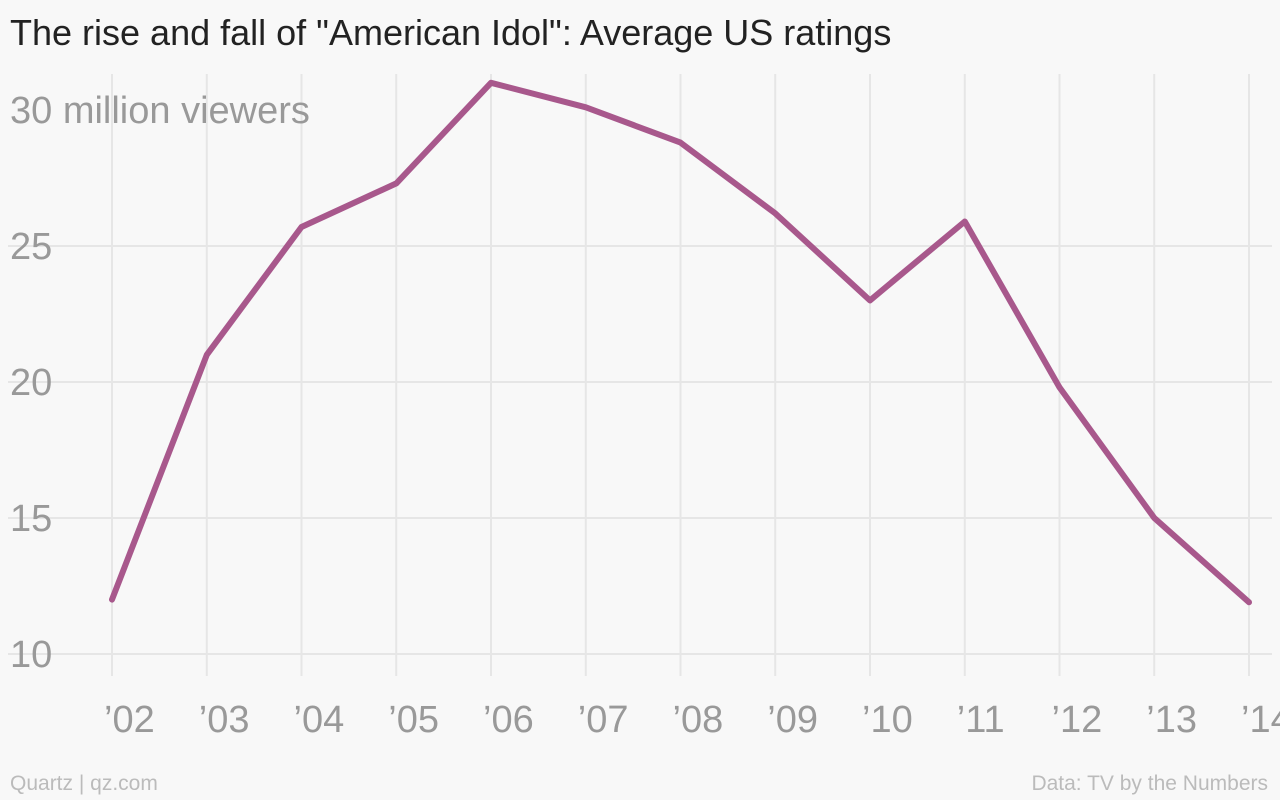 This screenshot has width=1280, height=800. What do you see at coordinates (129, 720) in the screenshot?
I see `x-tick-label: ’02` at bounding box center [129, 720].